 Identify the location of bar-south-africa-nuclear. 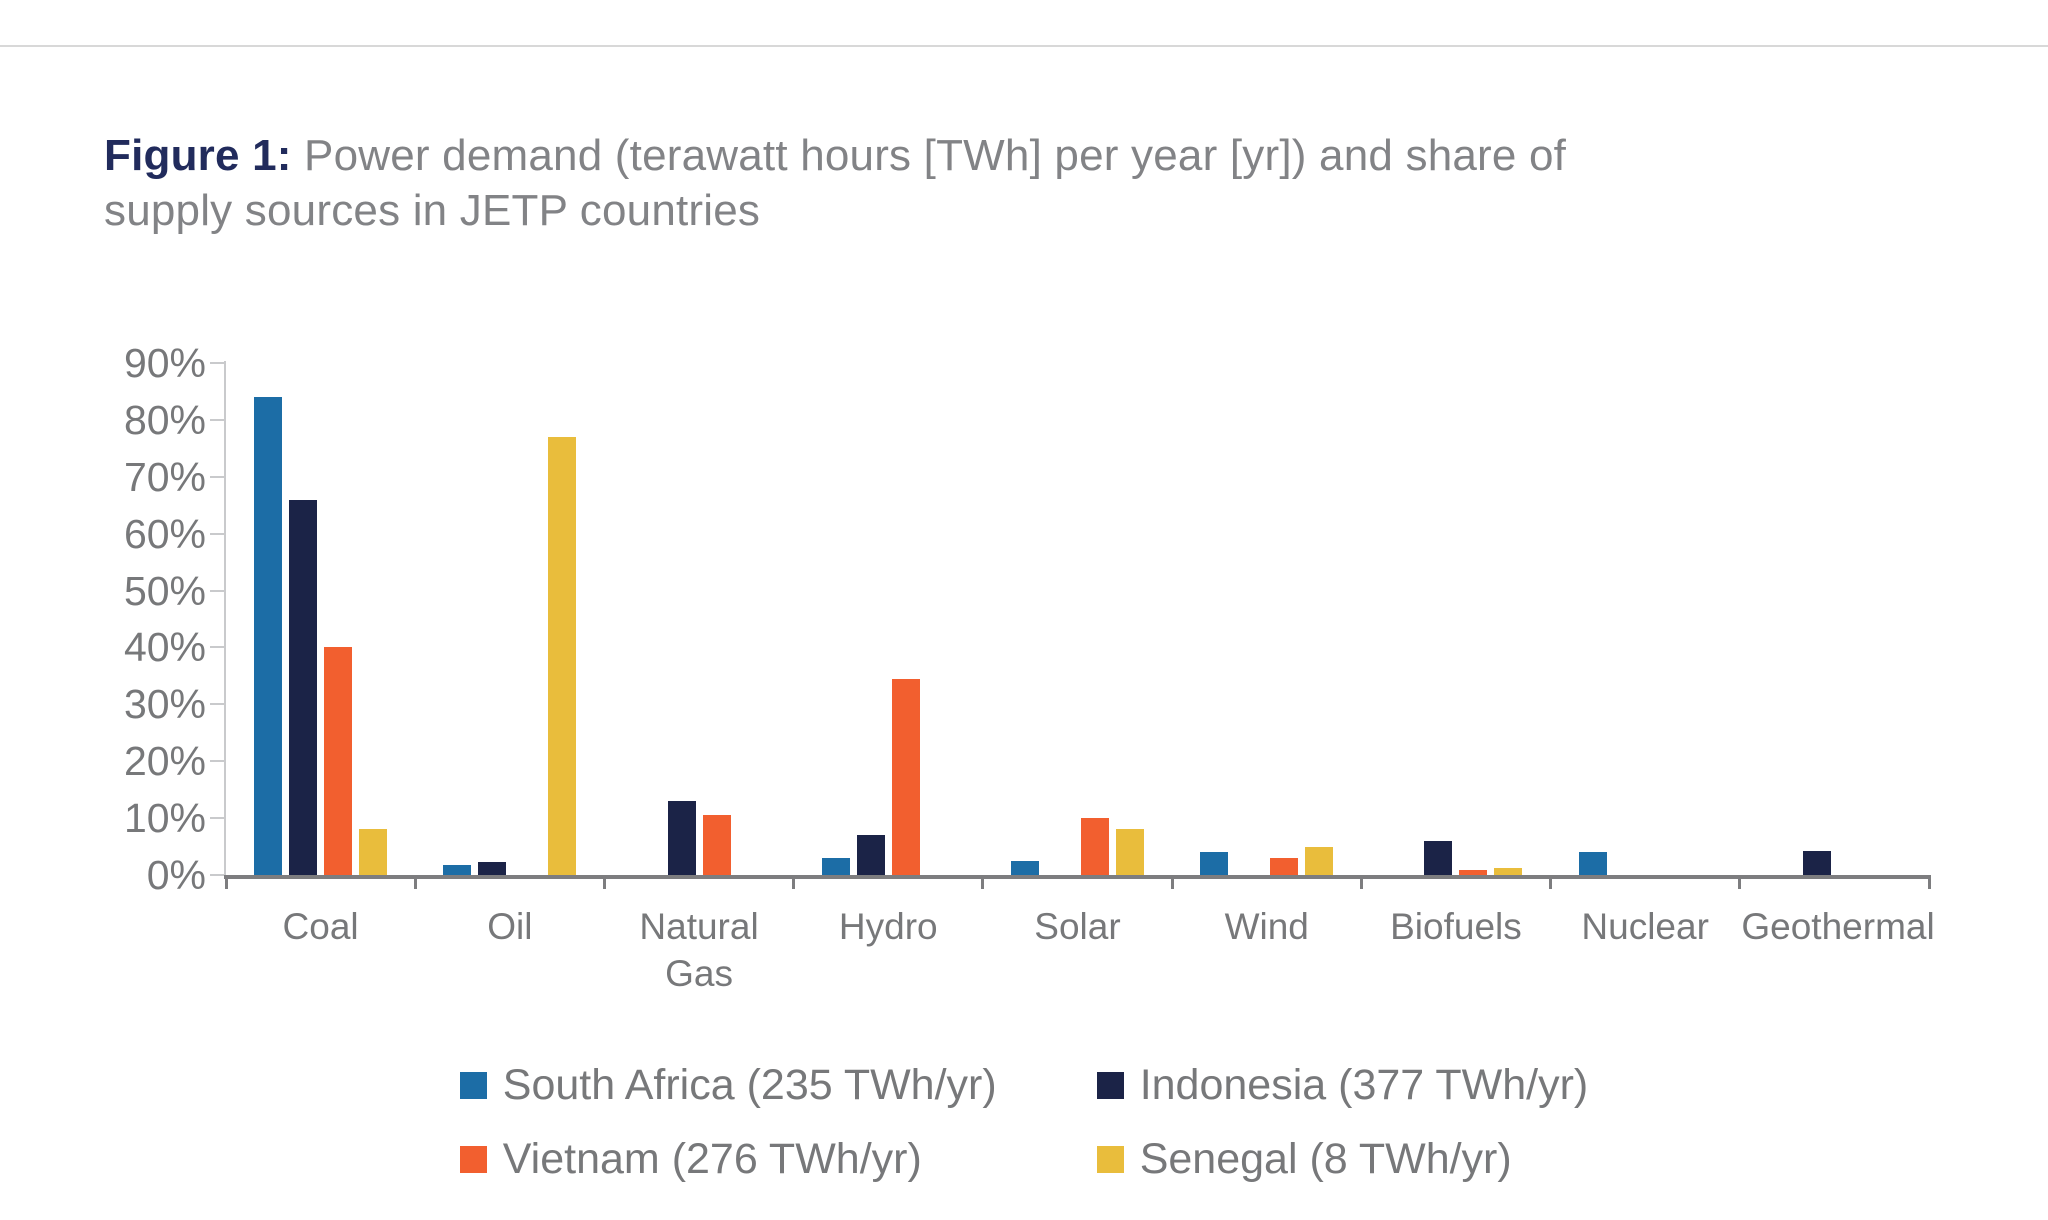
(1592, 863).